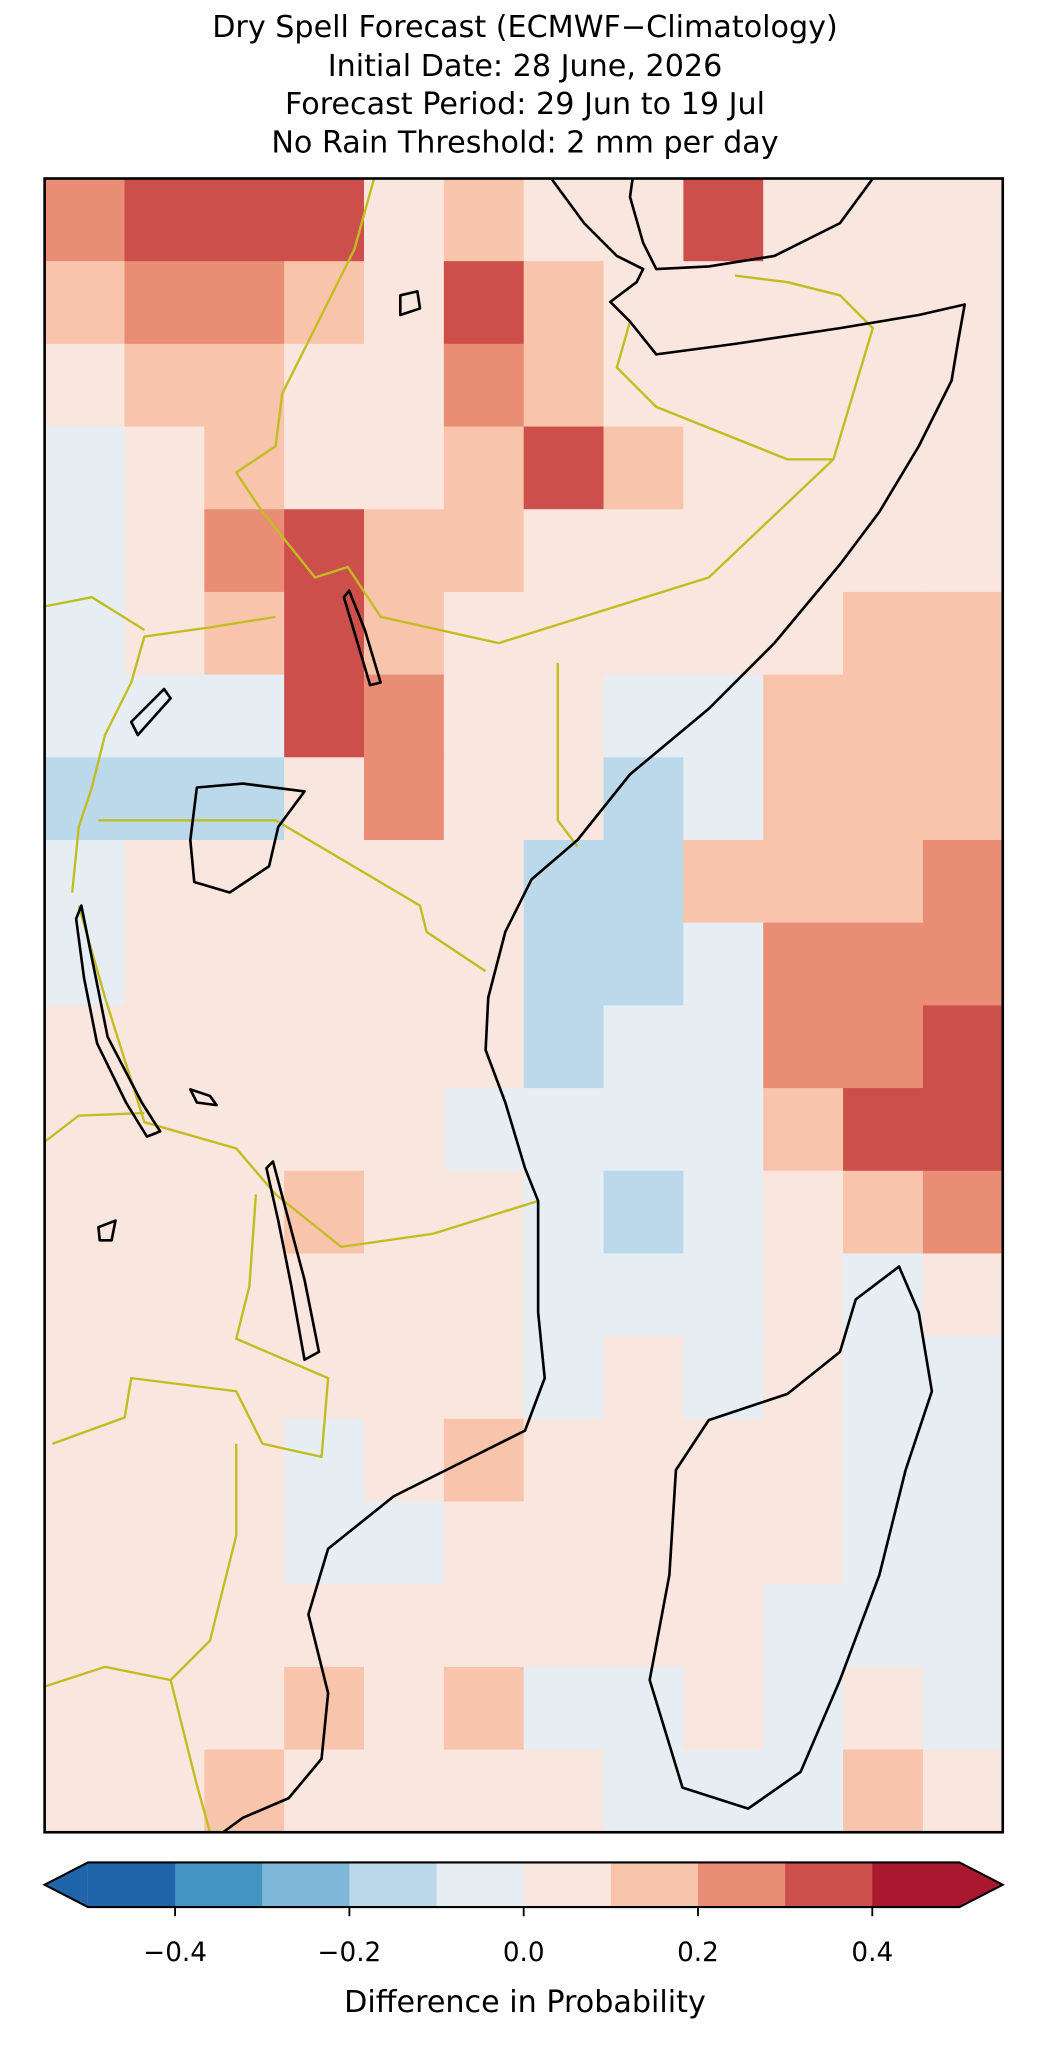 This screenshot has height=2064, width=1050. Describe the element at coordinates (350, 1953) in the screenshot. I see `colorbar-tick-label: −0.2` at that location.